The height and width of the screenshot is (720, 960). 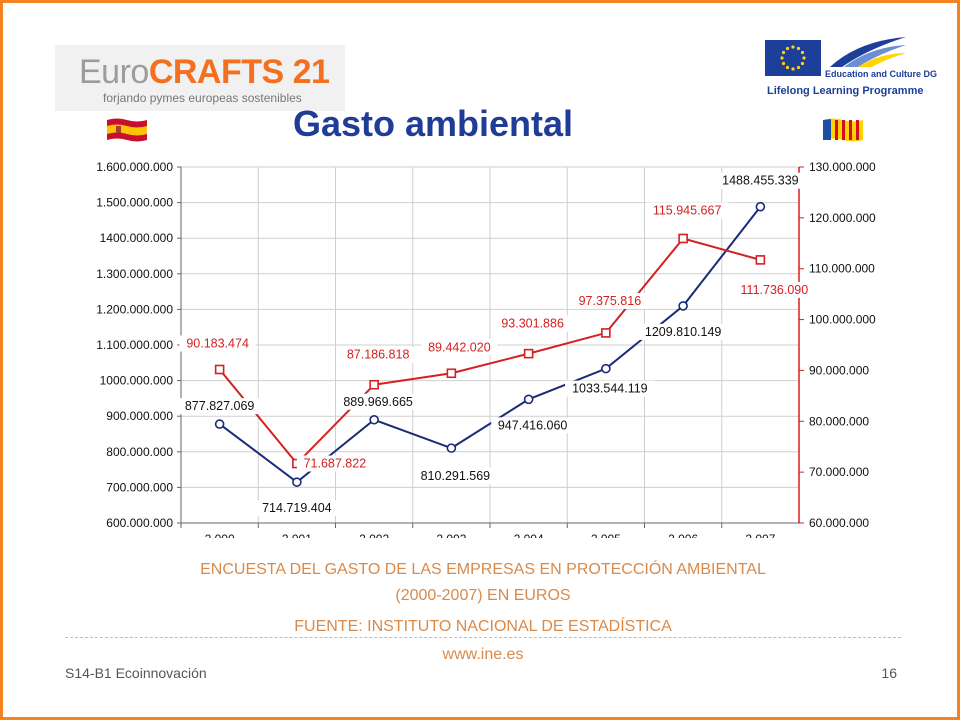 I want to click on series-valencia-data-label: 87.186.818, so click(x=378, y=355).